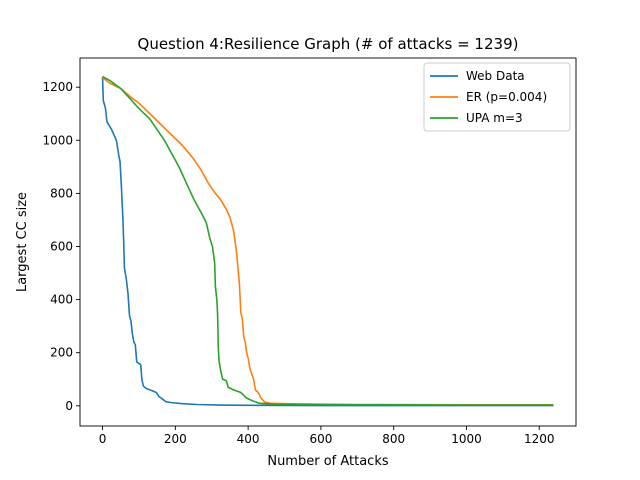 This screenshot has width=640, height=480. I want to click on y-tick-label: 400, so click(61, 300).